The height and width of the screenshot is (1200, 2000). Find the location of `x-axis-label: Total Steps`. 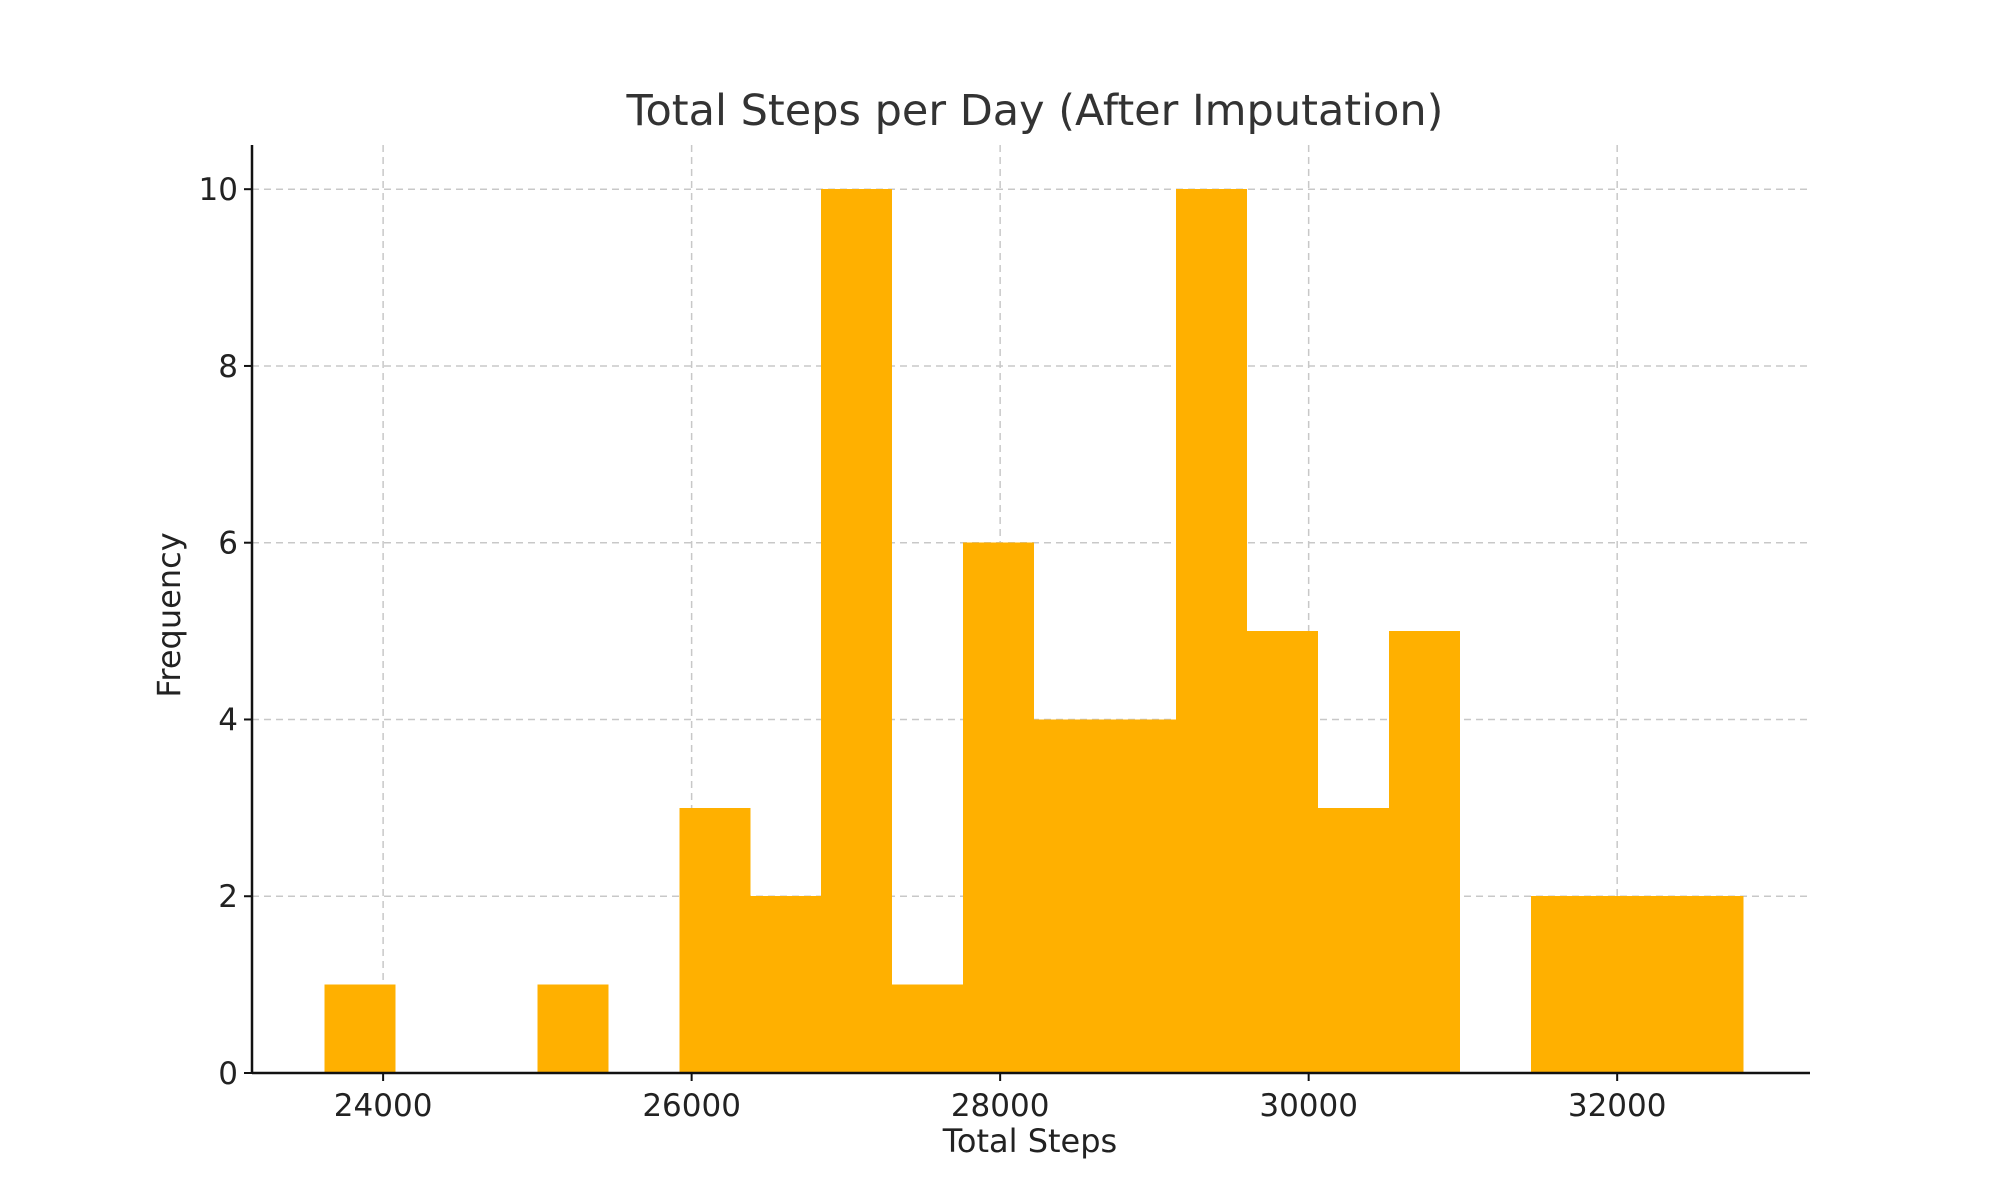

x-axis-label: Total Steps is located at coordinates (1029, 1141).